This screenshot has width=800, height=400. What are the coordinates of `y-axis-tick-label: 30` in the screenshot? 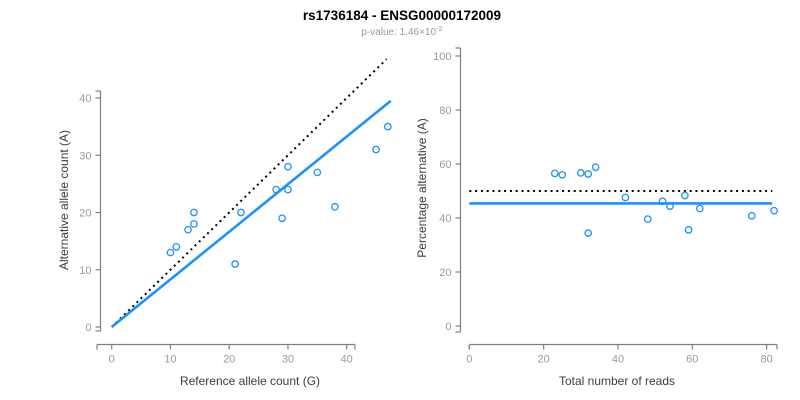 It's located at (85, 156).